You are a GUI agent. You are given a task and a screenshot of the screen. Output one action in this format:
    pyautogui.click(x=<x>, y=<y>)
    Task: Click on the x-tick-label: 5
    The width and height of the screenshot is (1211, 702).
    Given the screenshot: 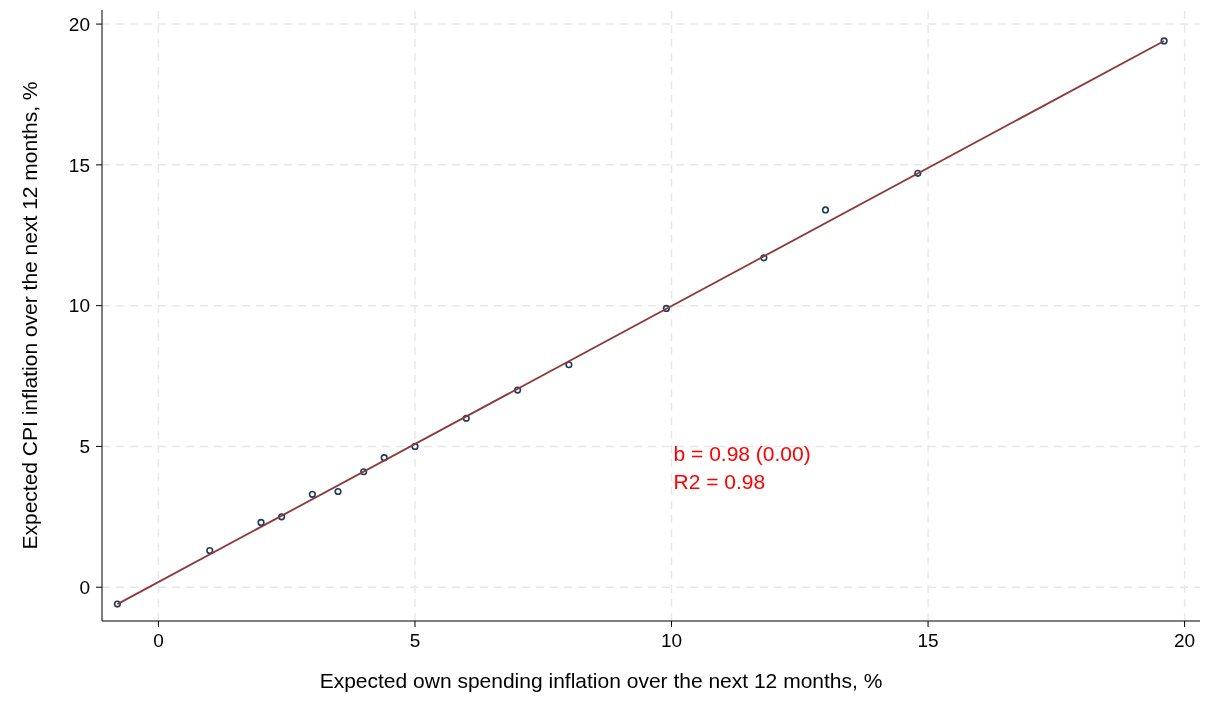 What is the action you would take?
    pyautogui.click(x=415, y=640)
    